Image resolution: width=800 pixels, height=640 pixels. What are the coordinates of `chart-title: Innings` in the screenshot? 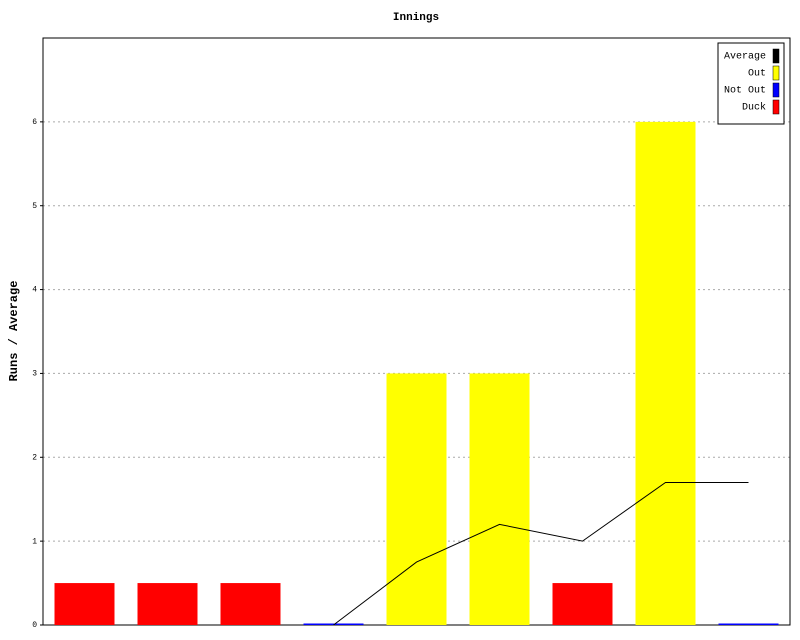 It's located at (416, 18).